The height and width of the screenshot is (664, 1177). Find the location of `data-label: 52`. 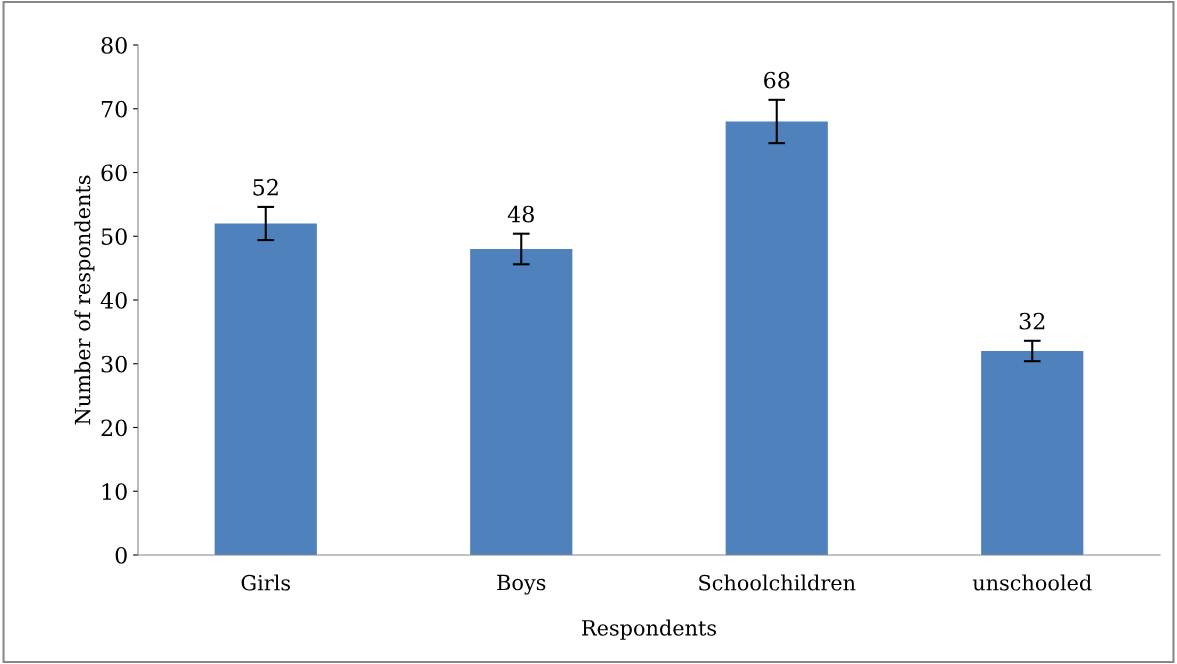

data-label: 52 is located at coordinates (265, 187).